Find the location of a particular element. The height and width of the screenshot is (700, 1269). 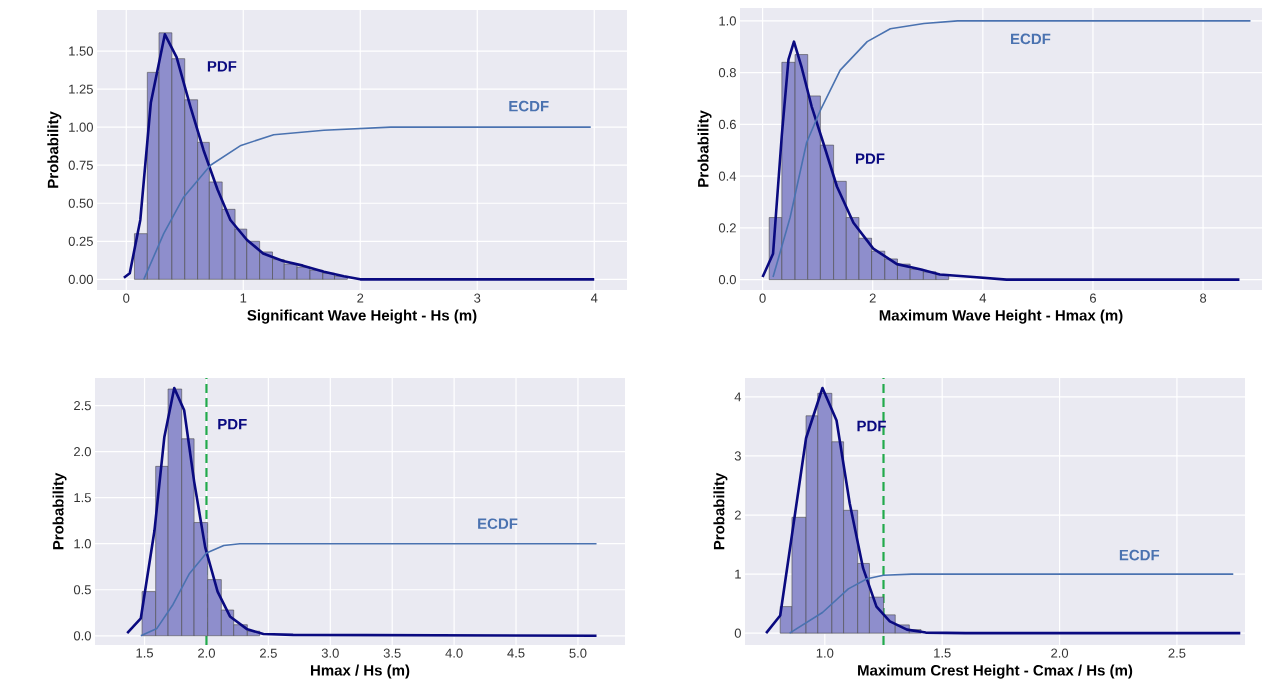

x-axis-title: Hmax / Hs (m) is located at coordinates (360, 671).